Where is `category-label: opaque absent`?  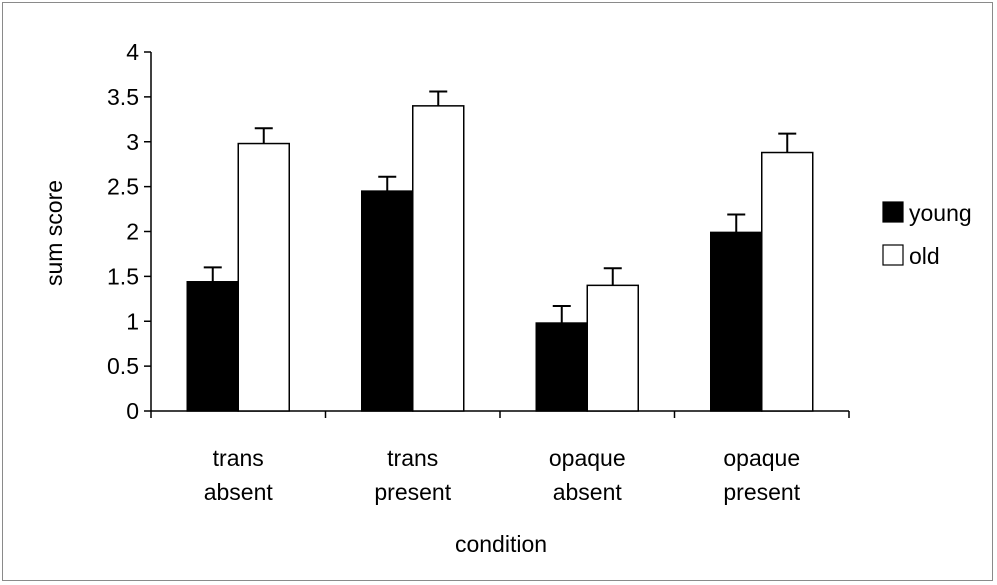 category-label: opaque absent is located at coordinates (587, 475).